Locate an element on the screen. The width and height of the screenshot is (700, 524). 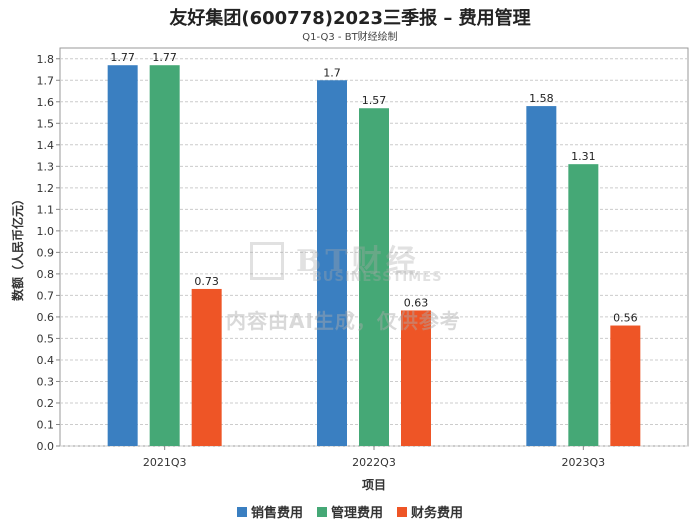
legend-item-finance: 财务费用 is located at coordinates (430, 511).